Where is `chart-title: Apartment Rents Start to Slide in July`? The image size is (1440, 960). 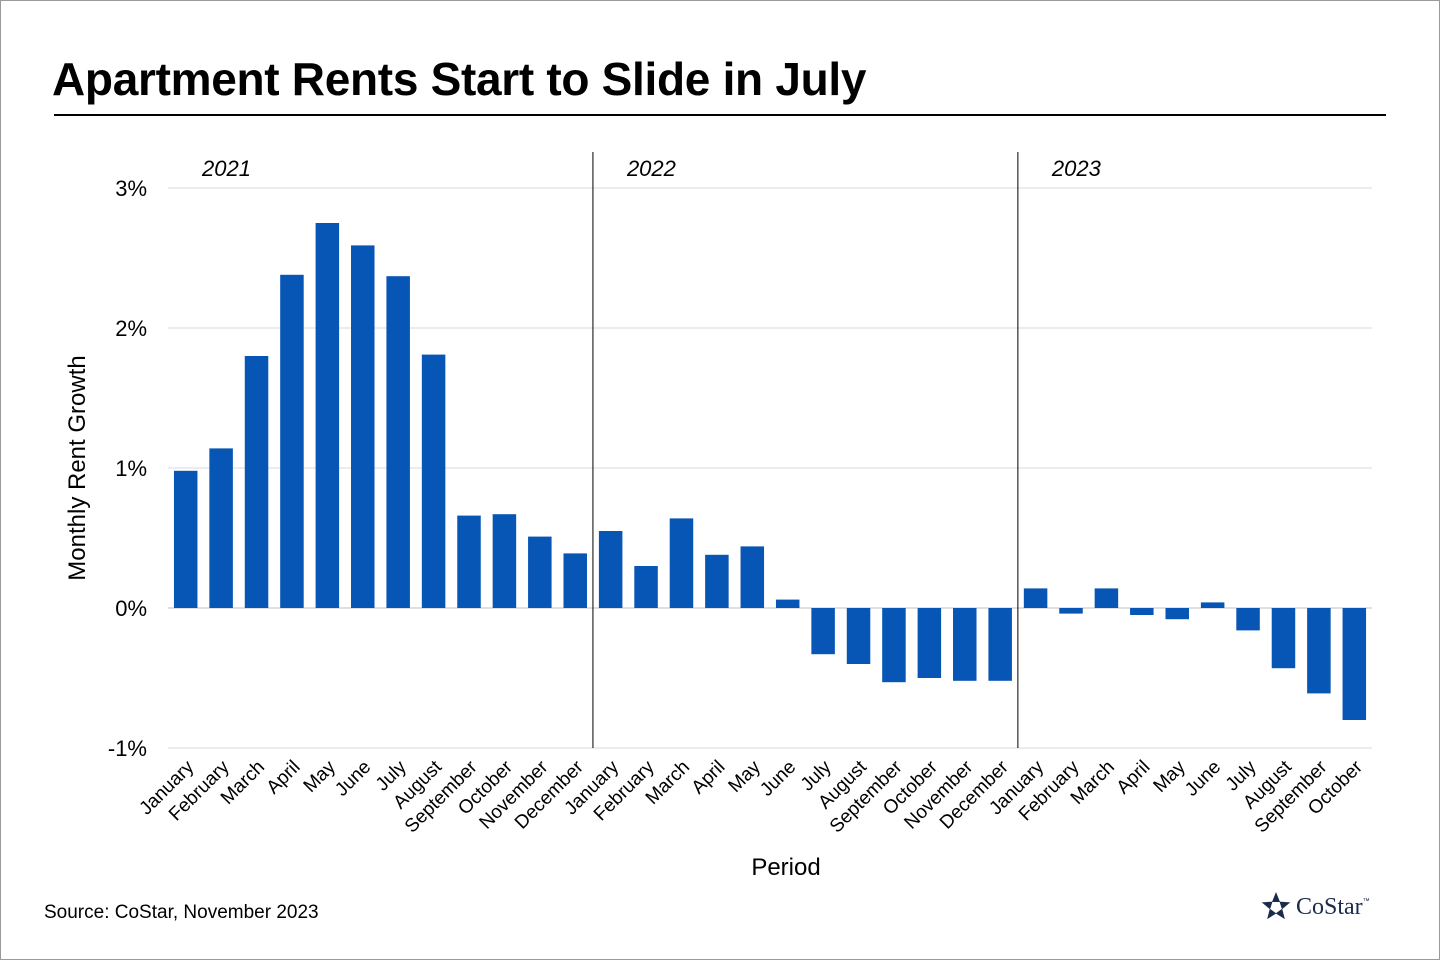
chart-title: Apartment Rents Start to Slide in July is located at coordinates (459, 79).